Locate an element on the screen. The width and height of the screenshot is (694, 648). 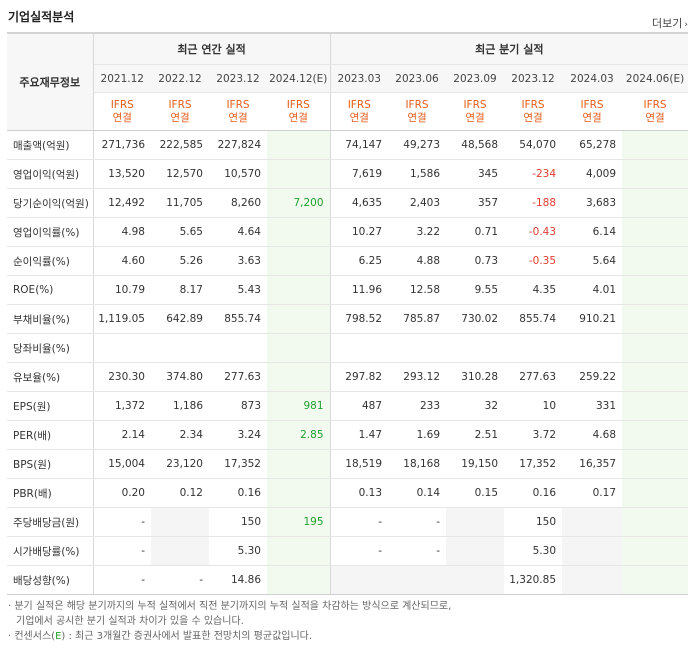
table-cell: 17,352 is located at coordinates (238, 464).